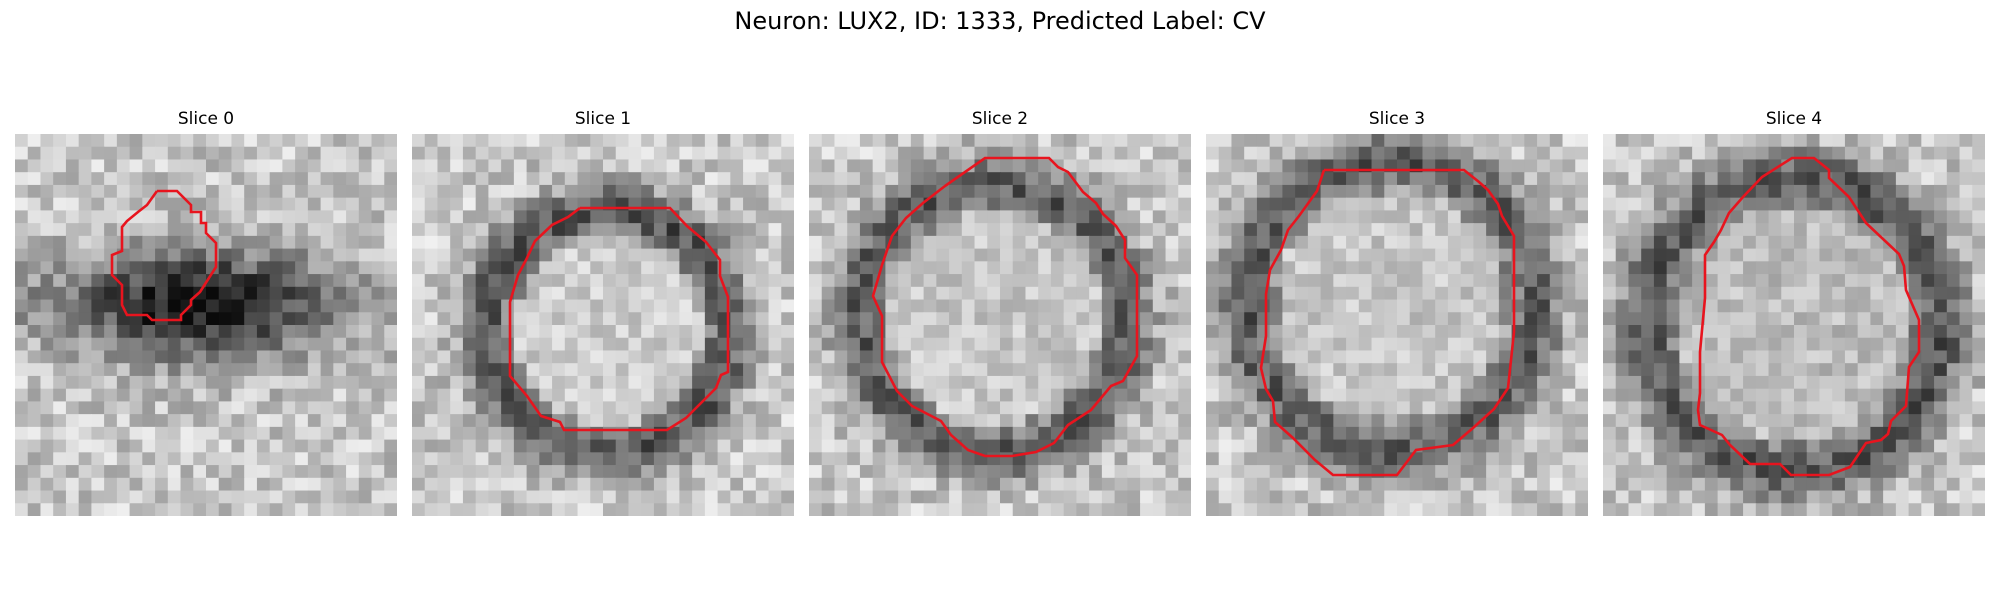  What do you see at coordinates (206, 119) in the screenshot?
I see `slice-title-0: Slice 0` at bounding box center [206, 119].